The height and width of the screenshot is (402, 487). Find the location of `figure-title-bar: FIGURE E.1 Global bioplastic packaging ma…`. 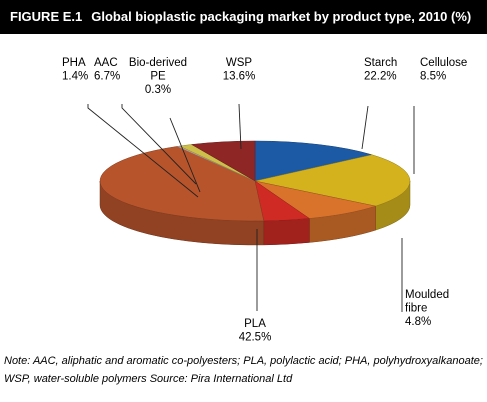

figure-title-bar: FIGURE E.1 Global bioplastic packaging ma… is located at coordinates (243, 17).